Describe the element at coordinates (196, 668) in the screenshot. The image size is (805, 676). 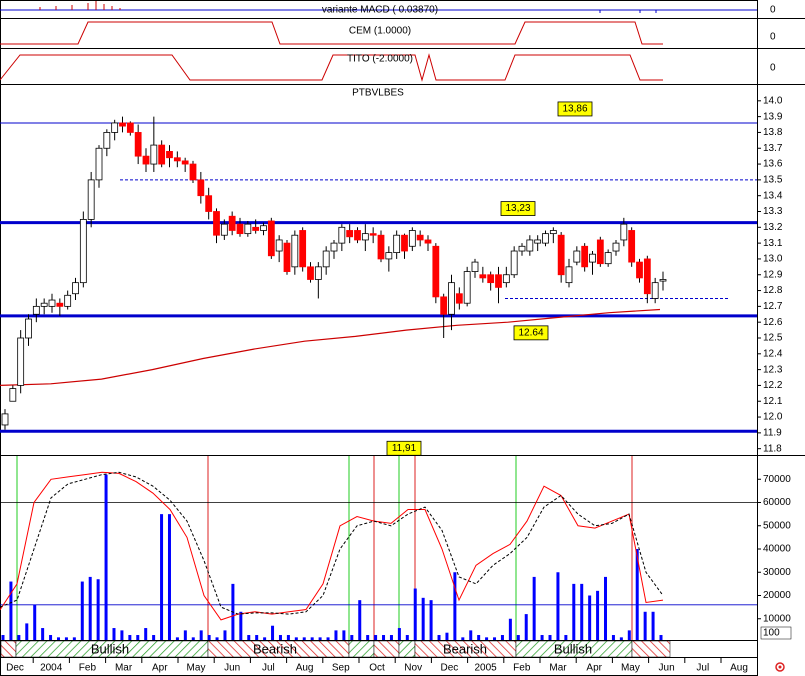
I see `x-tick-label: May` at that location.